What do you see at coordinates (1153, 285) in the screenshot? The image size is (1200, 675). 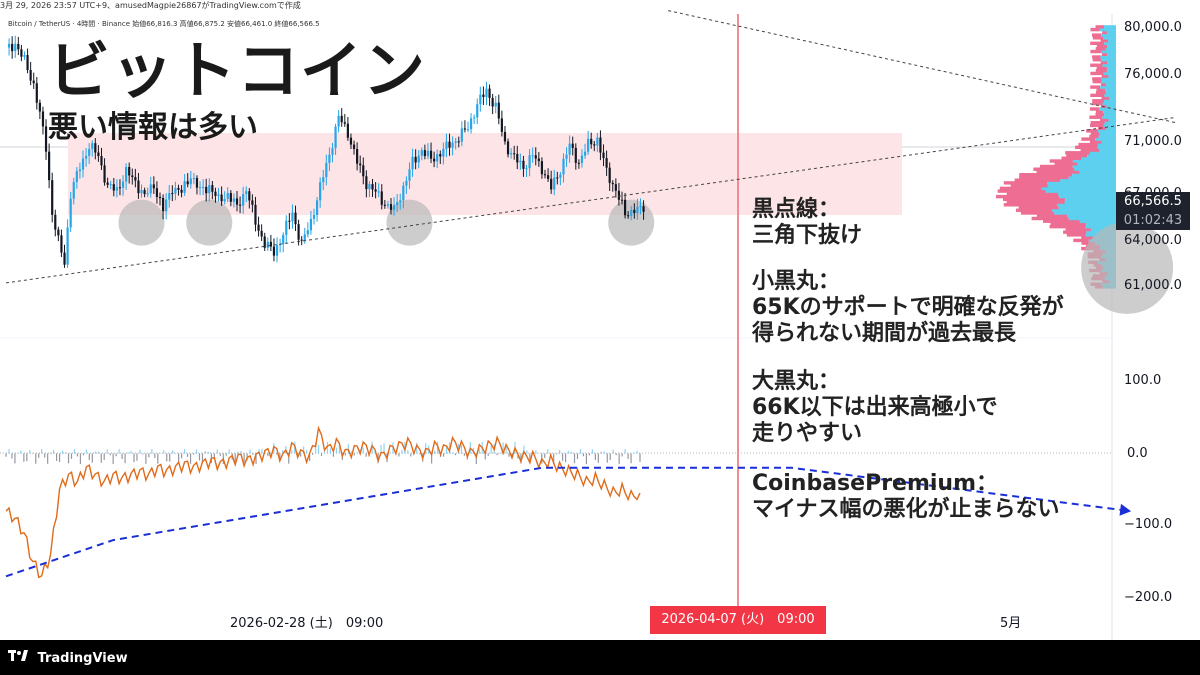 I see `price-tick: 61,000.0` at bounding box center [1153, 285].